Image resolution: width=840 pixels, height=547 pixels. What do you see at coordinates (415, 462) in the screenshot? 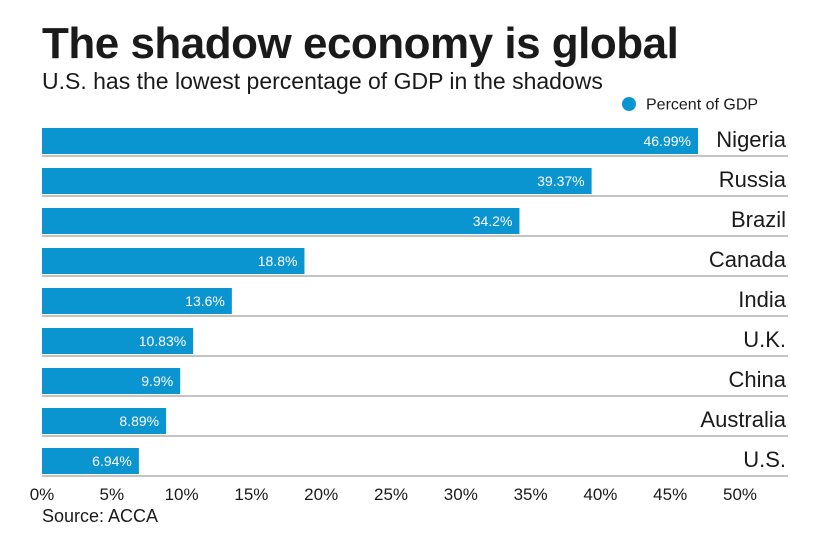
I see `bar-row: 6.94% U.S.` at bounding box center [415, 462].